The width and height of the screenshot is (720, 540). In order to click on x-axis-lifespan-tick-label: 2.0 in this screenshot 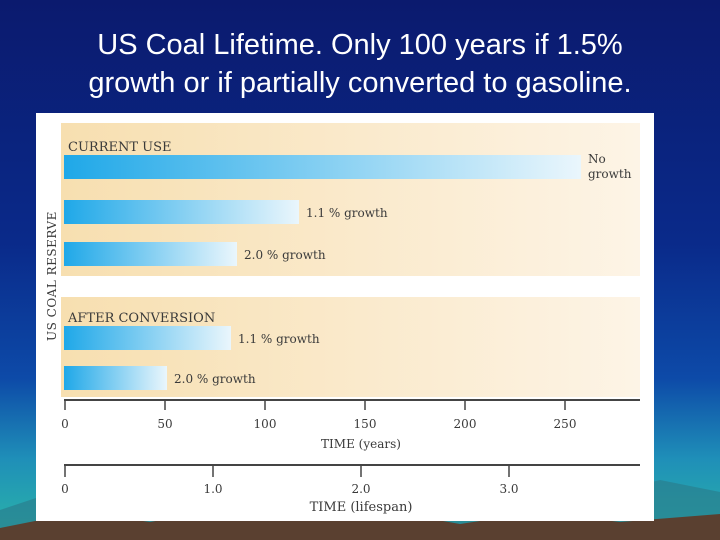, I will do `click(360, 489)`.